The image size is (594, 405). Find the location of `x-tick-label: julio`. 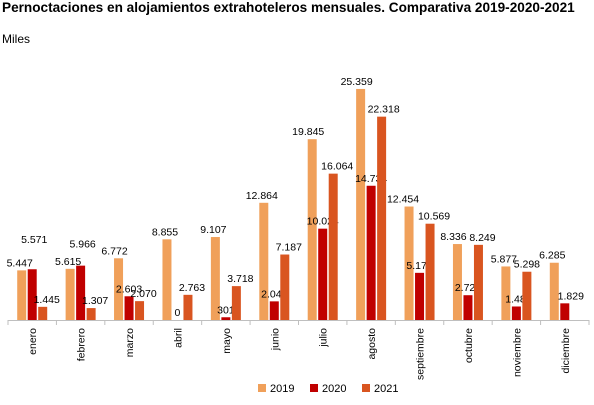

x-tick-label: julio is located at coordinates (324, 338).